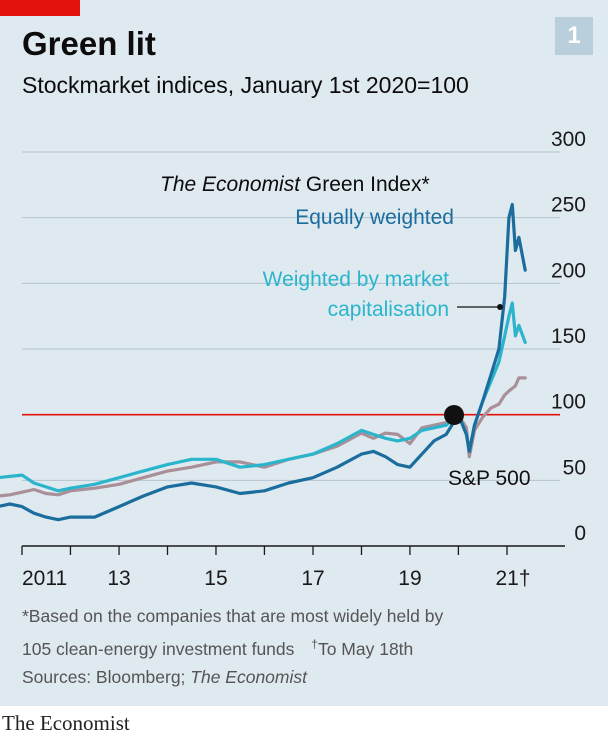 The image size is (608, 739). Describe the element at coordinates (388, 309) in the screenshot. I see `label-market-cap-line2: capitalisation` at that location.